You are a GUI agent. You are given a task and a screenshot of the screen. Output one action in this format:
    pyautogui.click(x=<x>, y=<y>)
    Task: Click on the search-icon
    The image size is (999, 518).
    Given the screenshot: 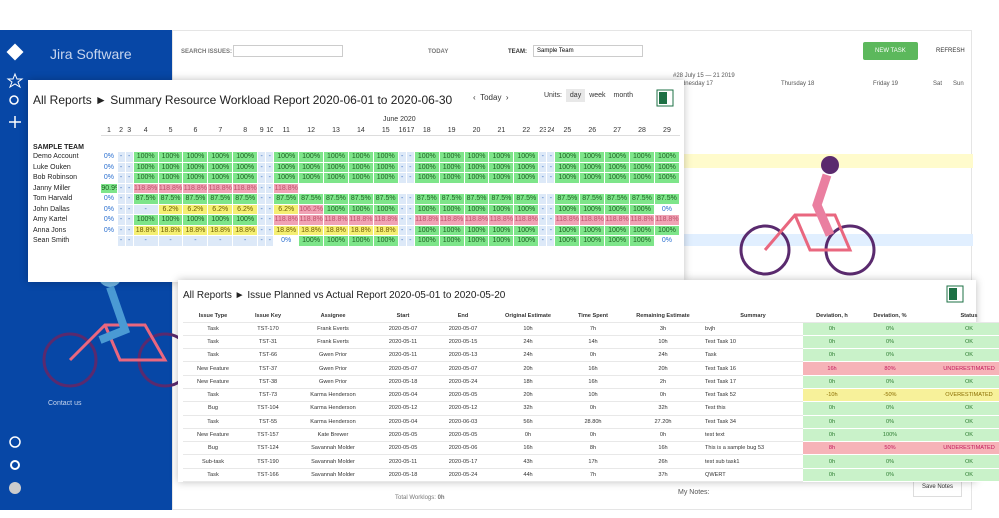 What is the action you would take?
    pyautogui.click(x=14, y=100)
    